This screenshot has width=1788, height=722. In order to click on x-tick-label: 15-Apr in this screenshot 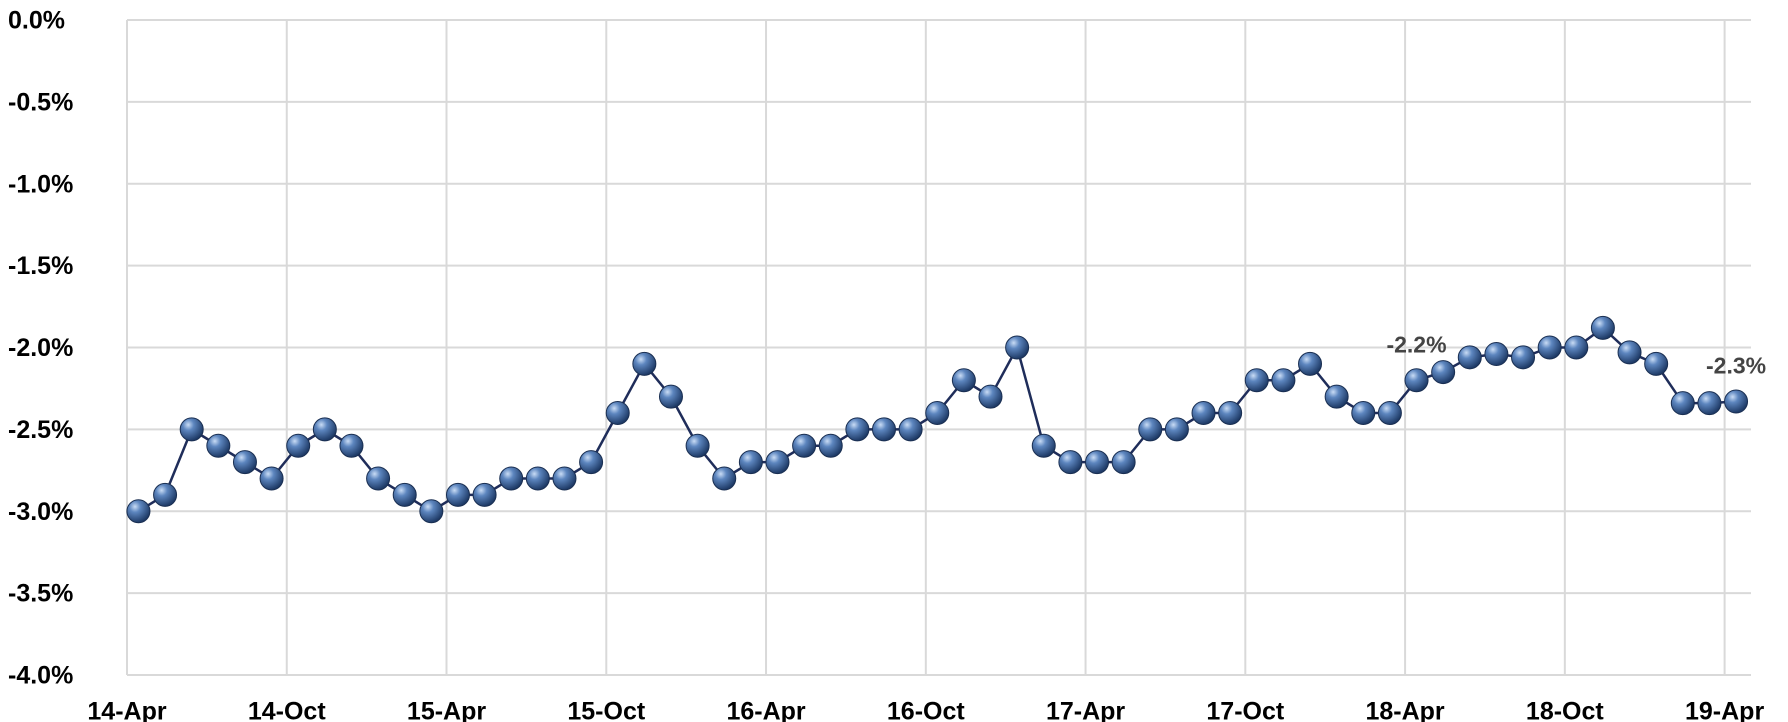, I will do `click(446, 710)`.